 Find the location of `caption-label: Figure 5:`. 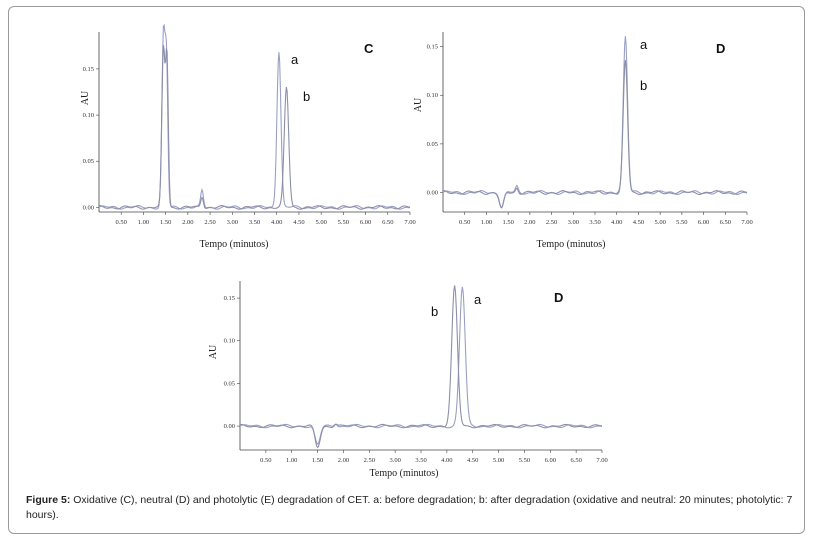

caption-label: Figure 5: is located at coordinates (48, 500).